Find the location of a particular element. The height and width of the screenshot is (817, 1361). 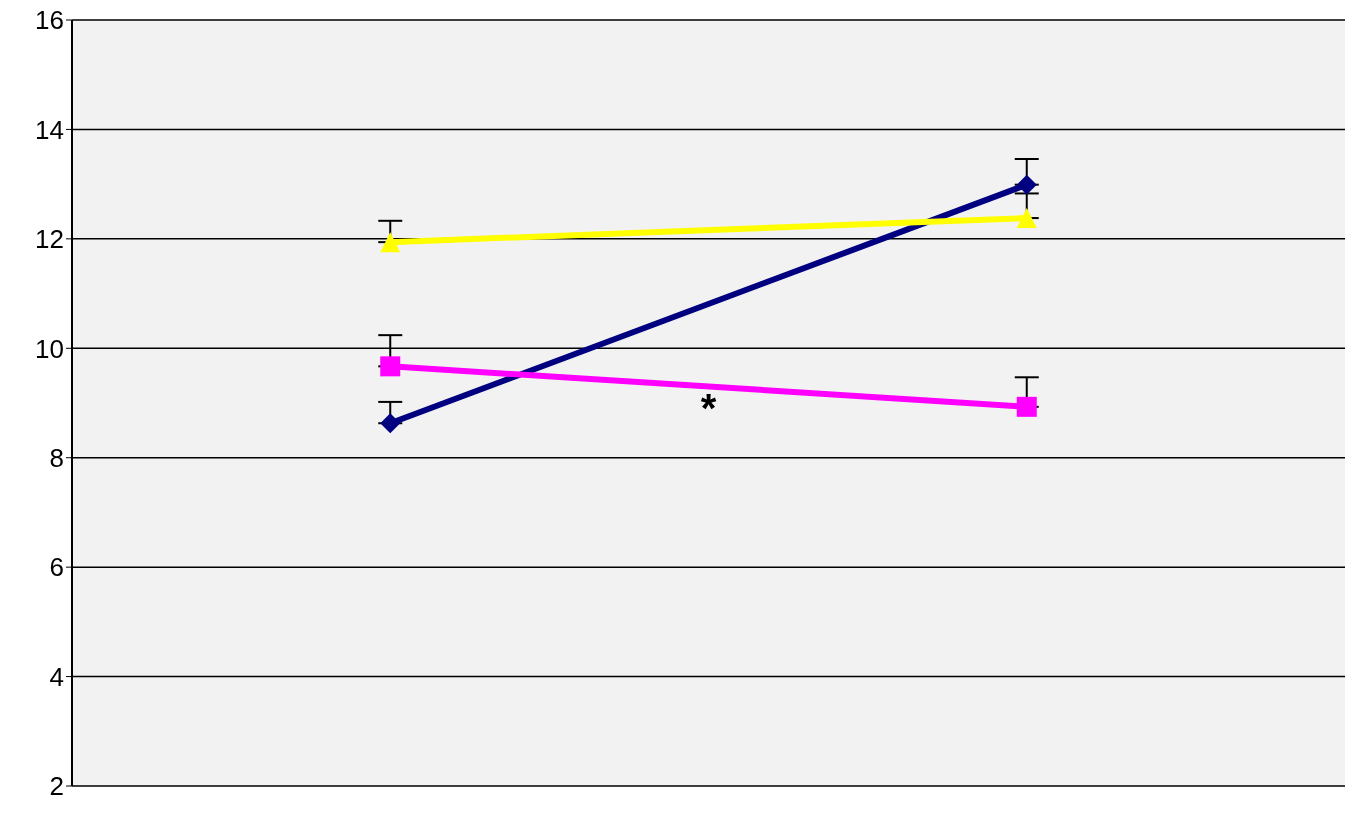

y-tick-label: 12 is located at coordinates (49, 239).